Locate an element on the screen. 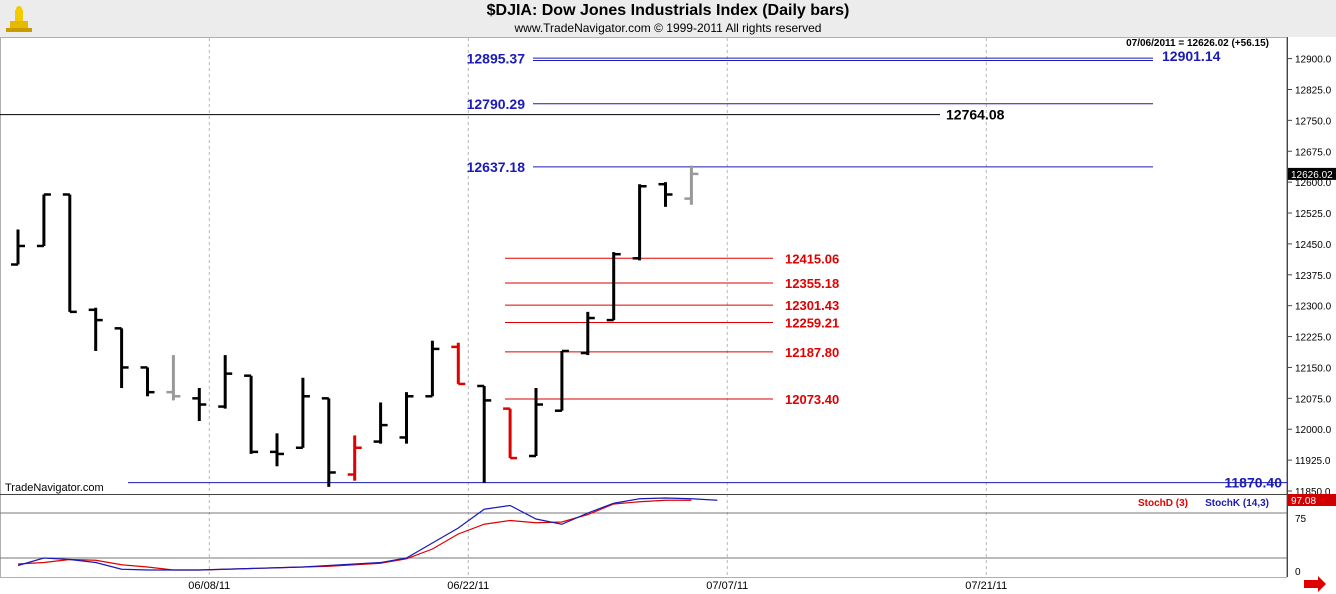 The image size is (1336, 594). x-tick-label: 06/22/11 is located at coordinates (468, 586).